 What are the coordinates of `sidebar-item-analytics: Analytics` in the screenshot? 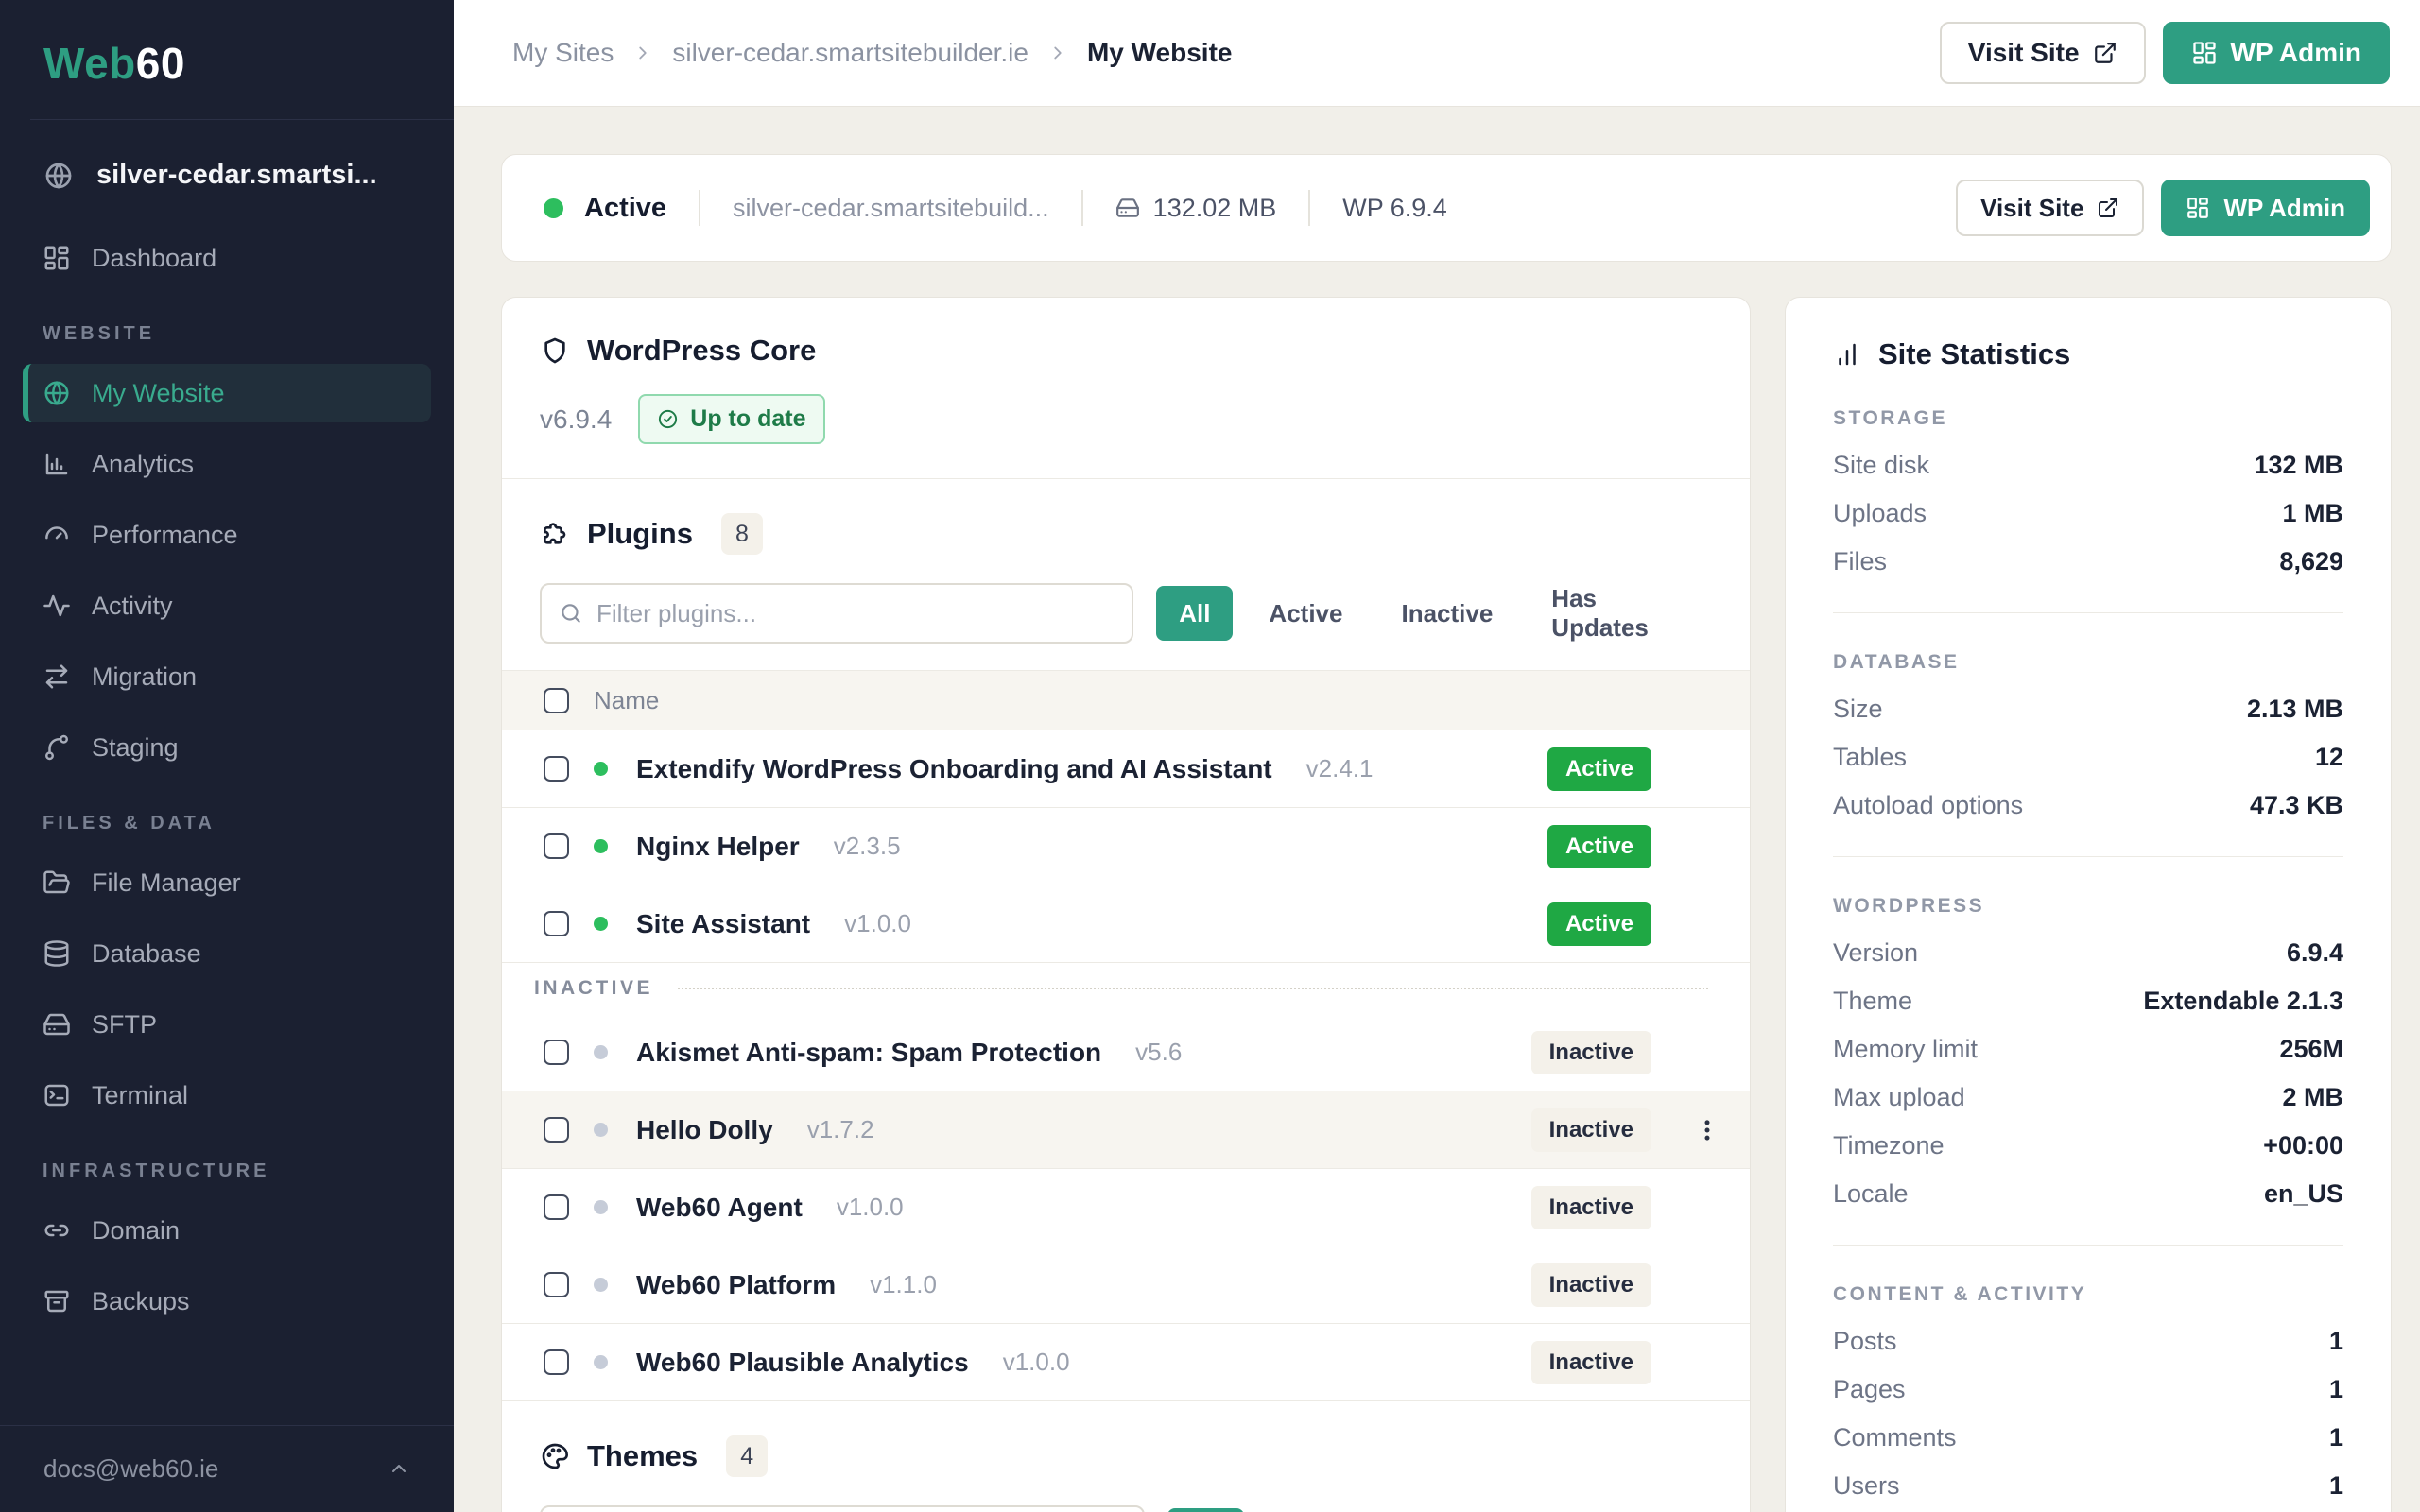 It's located at (227, 464).